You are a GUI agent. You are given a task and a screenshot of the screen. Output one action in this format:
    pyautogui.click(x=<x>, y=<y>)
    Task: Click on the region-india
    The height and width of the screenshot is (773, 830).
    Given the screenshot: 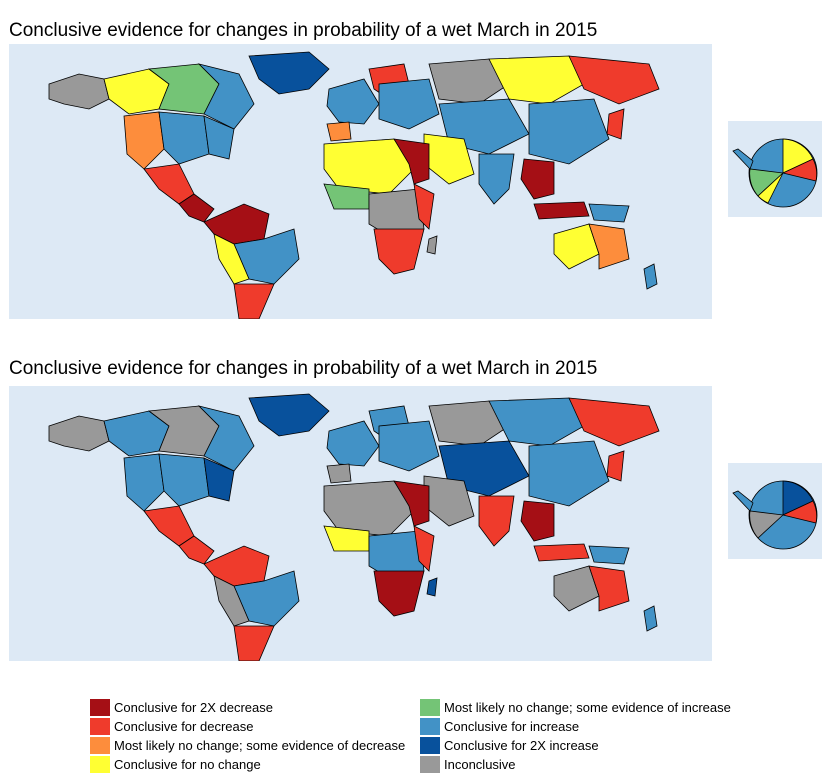 What is the action you would take?
    pyautogui.click(x=496, y=179)
    